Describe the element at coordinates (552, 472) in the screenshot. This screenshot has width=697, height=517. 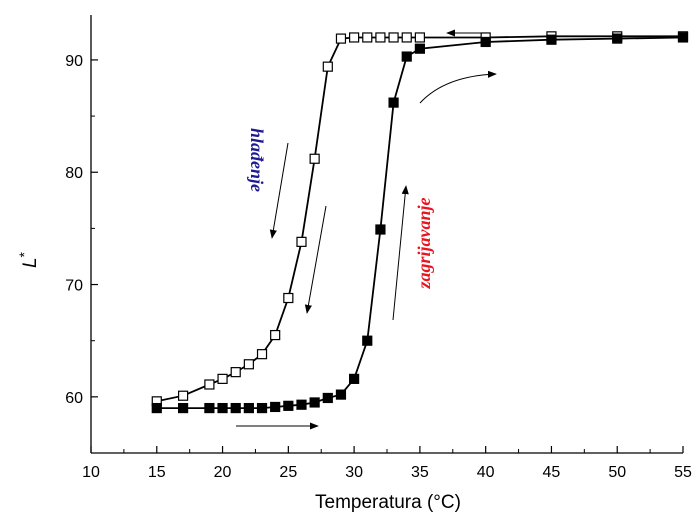
I see `x-tick-label: 45` at that location.